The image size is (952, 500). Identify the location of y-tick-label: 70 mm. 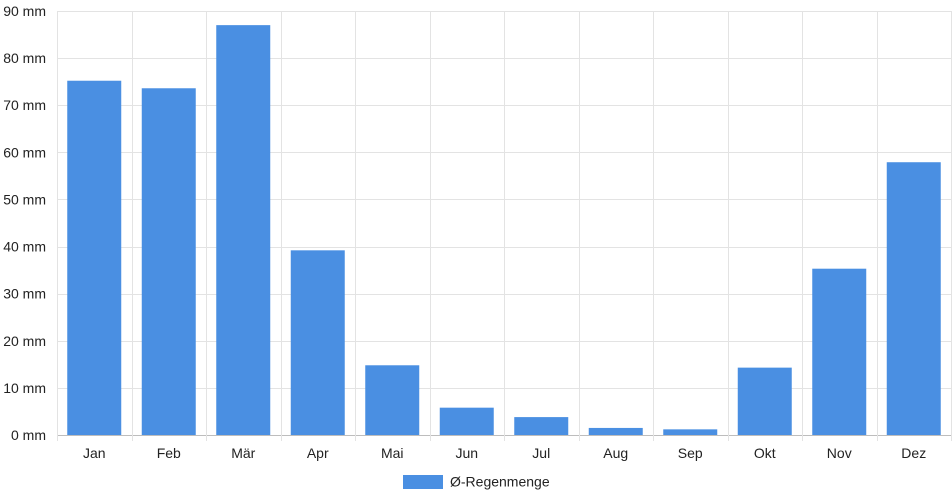
(24, 105).